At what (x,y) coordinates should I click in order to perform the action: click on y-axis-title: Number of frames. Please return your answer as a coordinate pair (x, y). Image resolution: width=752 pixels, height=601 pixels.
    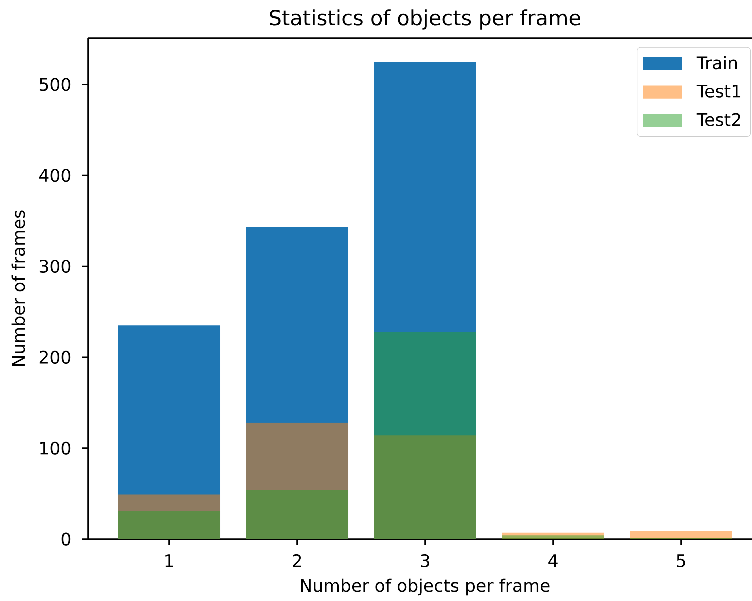
    Looking at the image, I should click on (19, 288).